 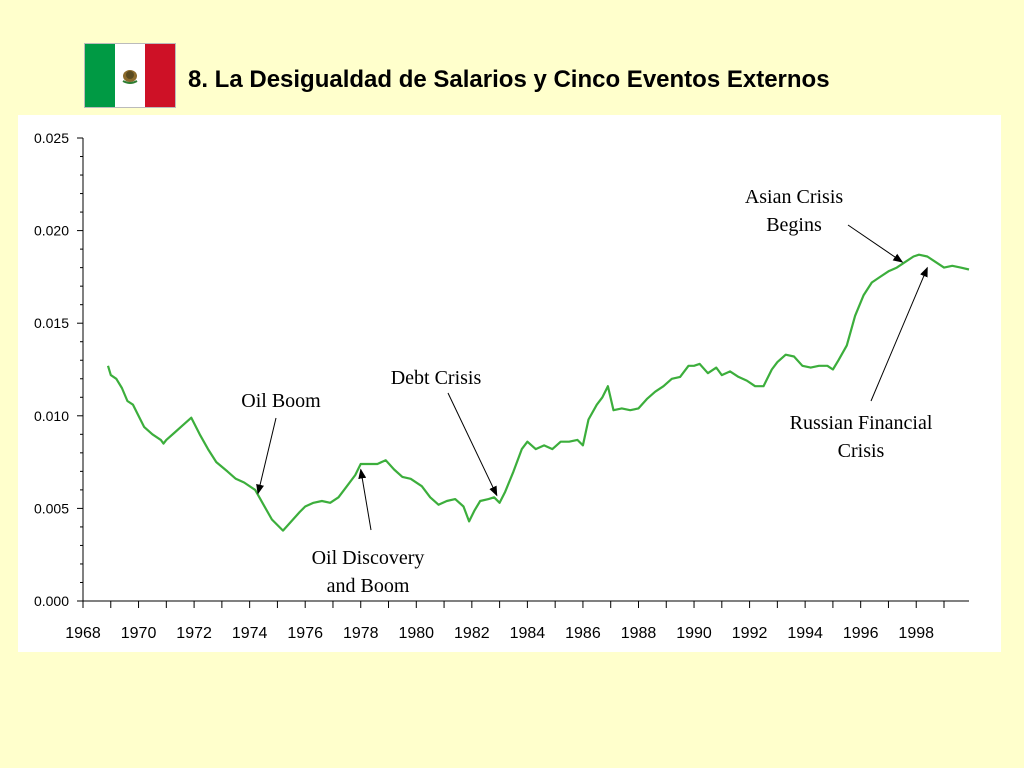 I want to click on x-tick-label: 1996, so click(x=861, y=633).